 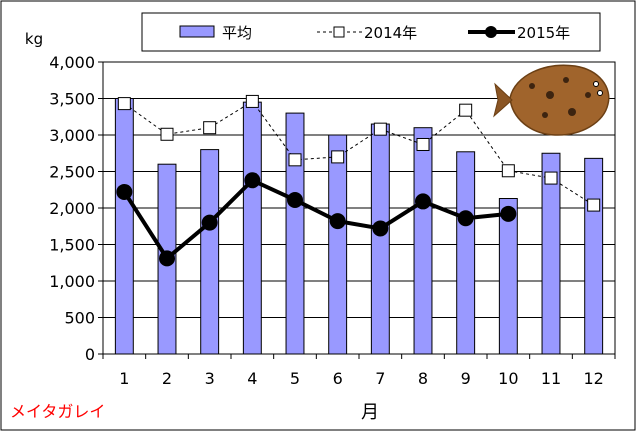 What do you see at coordinates (197, 31) in the screenshot?
I see `legend-swatch-average` at bounding box center [197, 31].